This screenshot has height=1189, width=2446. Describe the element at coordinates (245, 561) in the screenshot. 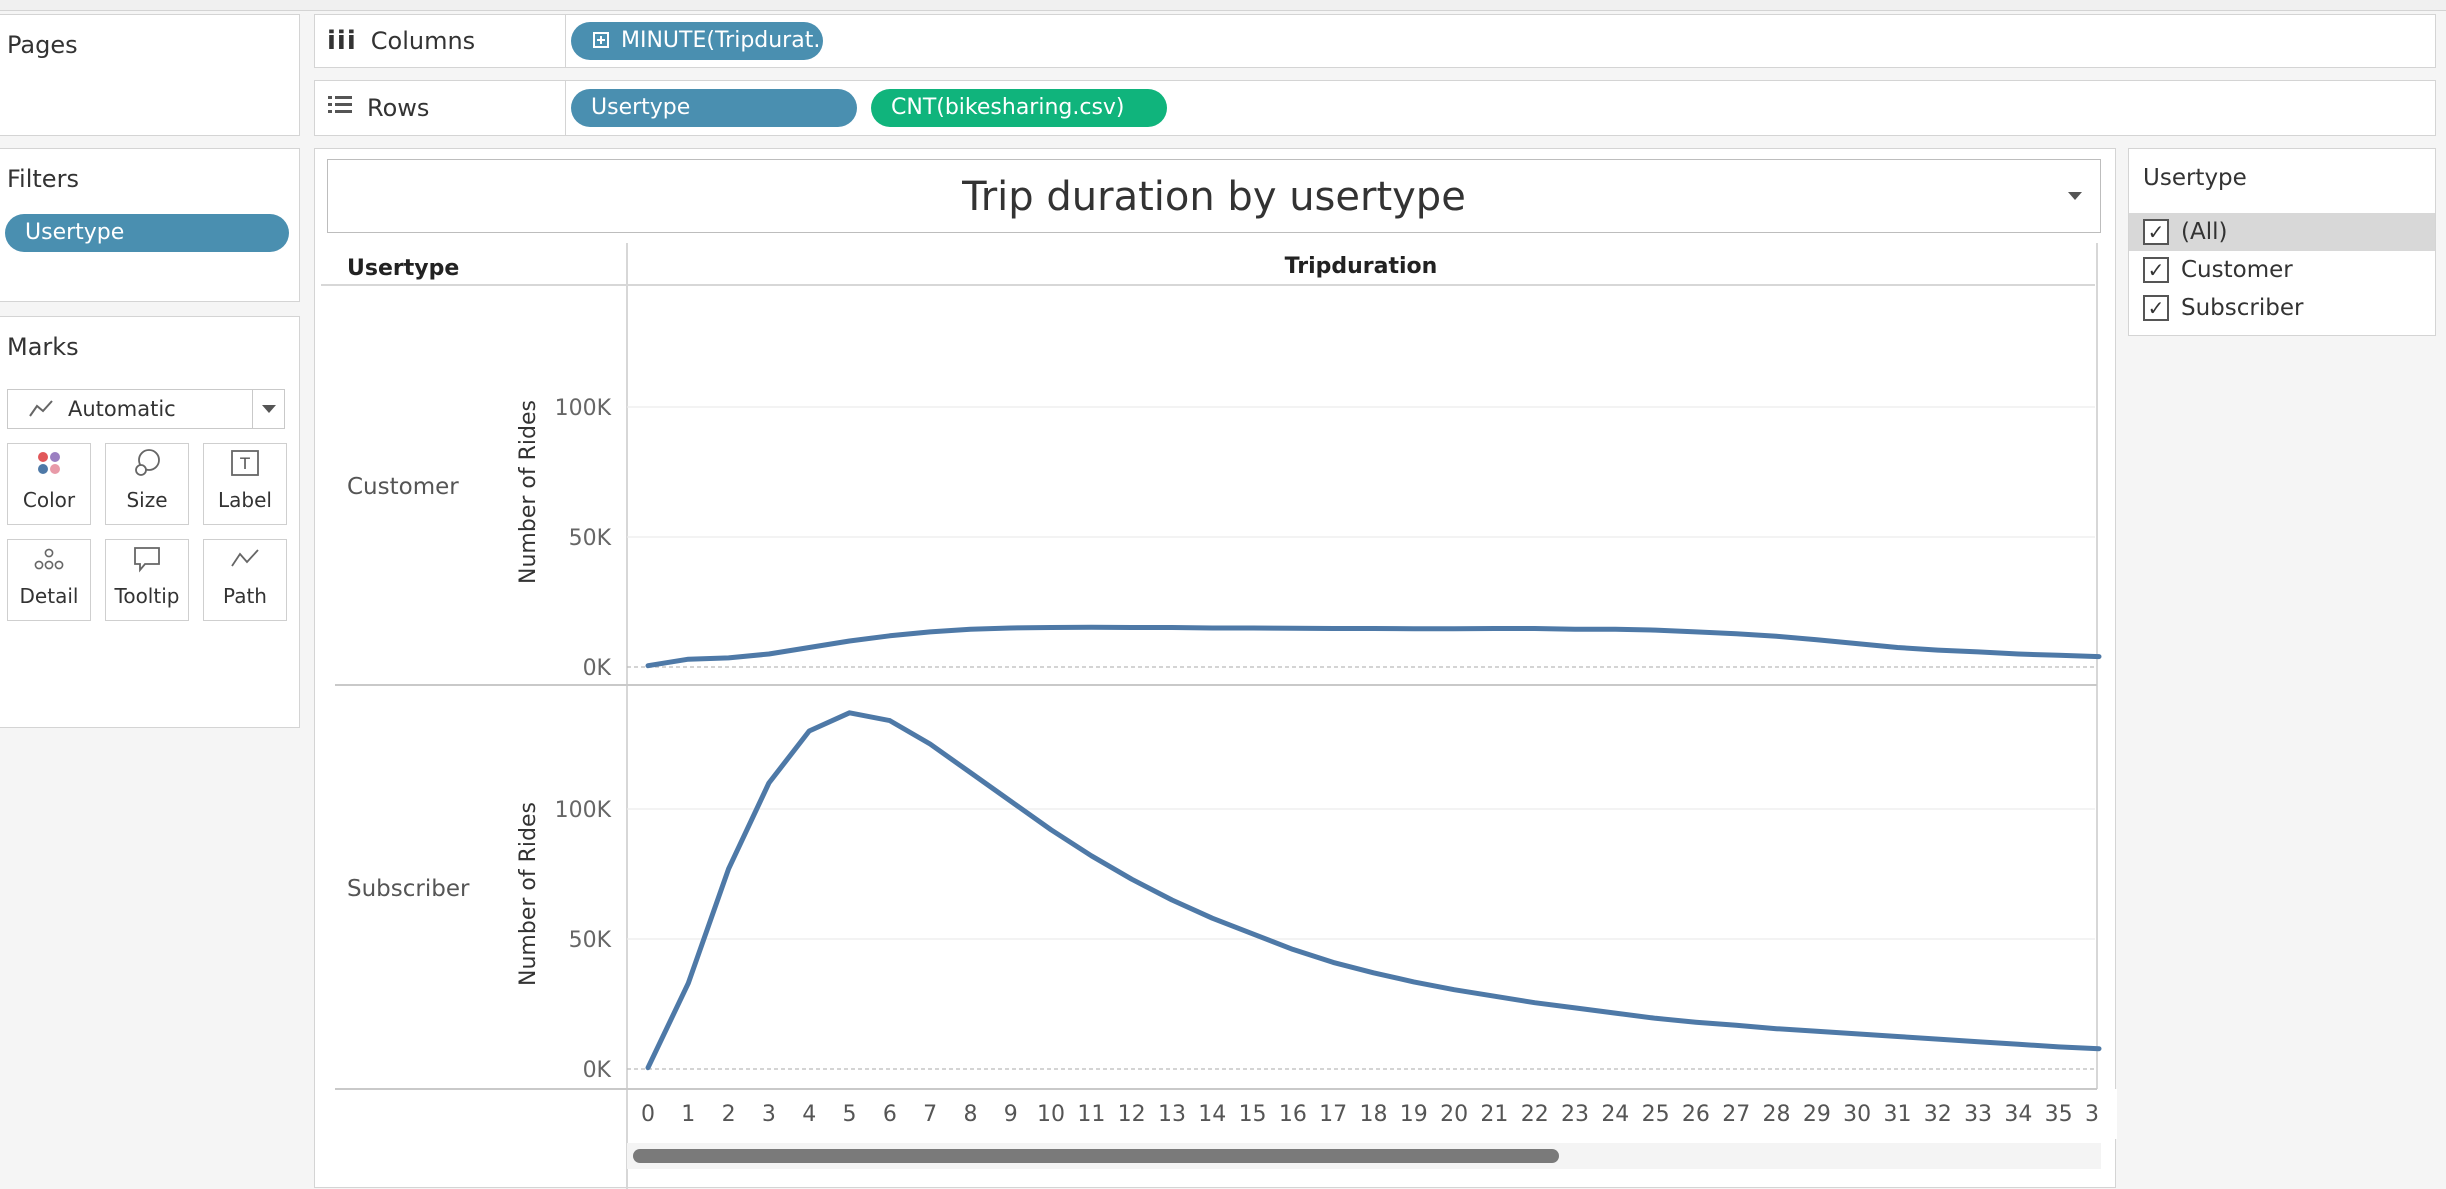

I see `path-icon` at that location.